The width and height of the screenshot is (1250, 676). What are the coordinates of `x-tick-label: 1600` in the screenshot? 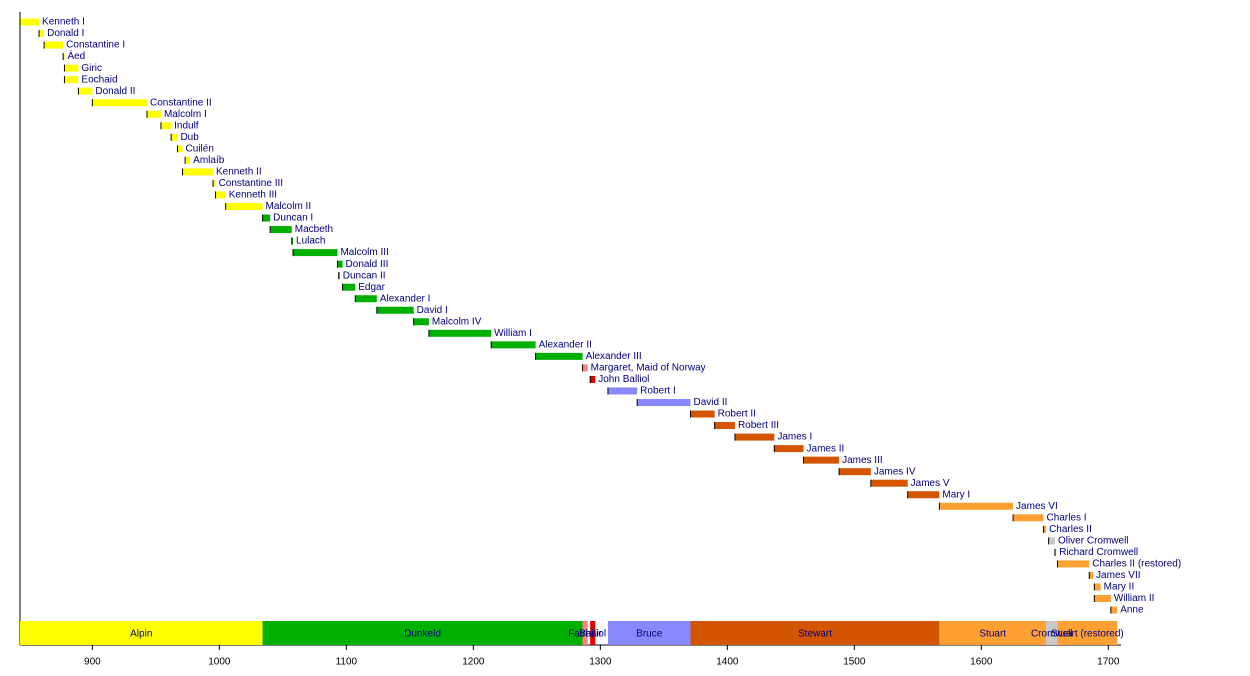 It's located at (981, 662).